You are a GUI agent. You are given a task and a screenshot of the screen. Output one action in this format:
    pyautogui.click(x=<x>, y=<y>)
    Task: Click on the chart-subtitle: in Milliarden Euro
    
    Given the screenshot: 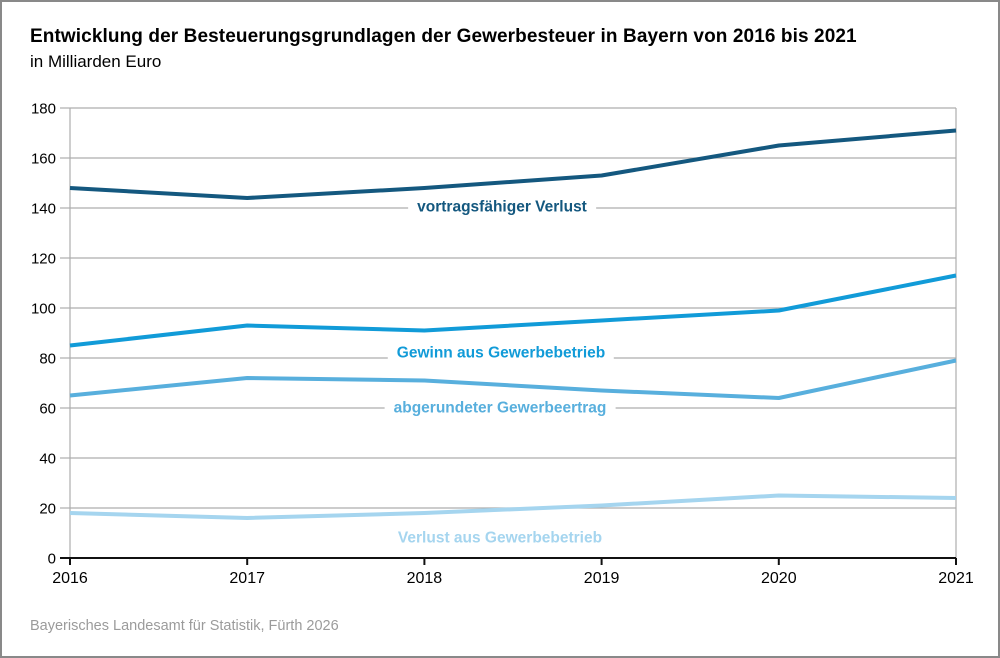 What is the action you would take?
    pyautogui.click(x=96, y=61)
    